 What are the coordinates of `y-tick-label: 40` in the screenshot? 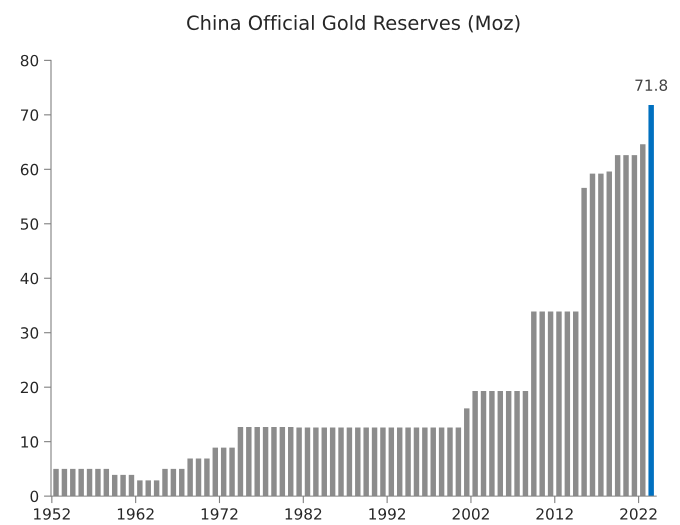 It's located at (29, 278).